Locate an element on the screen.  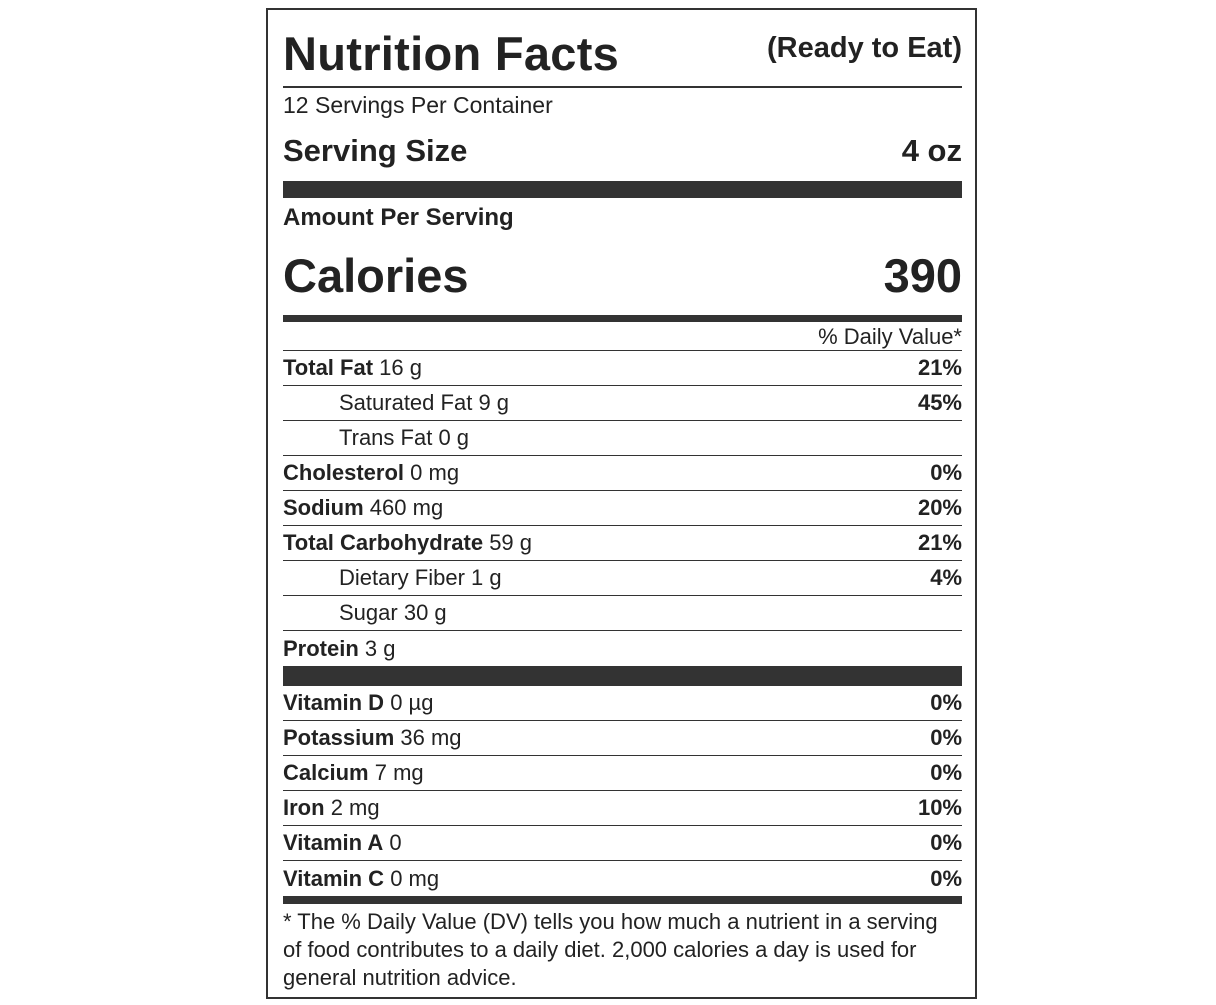
nutrient-label: Iron 2 mg is located at coordinates (331, 808).